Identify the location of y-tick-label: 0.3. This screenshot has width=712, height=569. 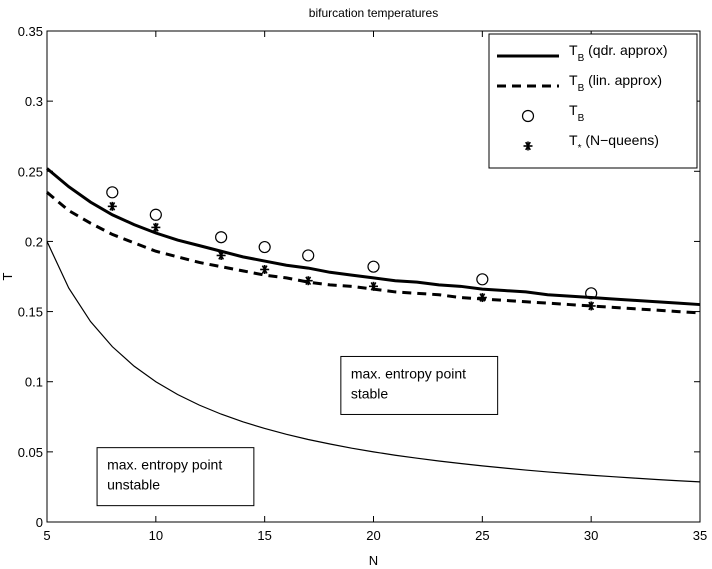
(34, 101).